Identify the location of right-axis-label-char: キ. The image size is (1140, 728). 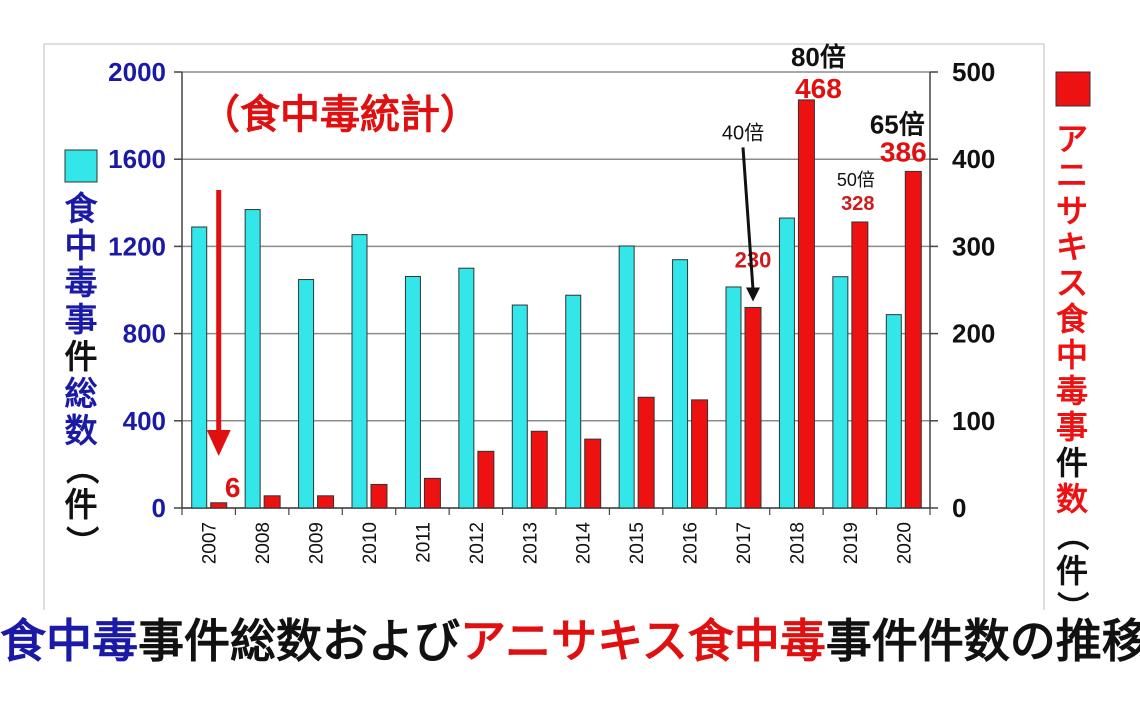
(1072, 247).